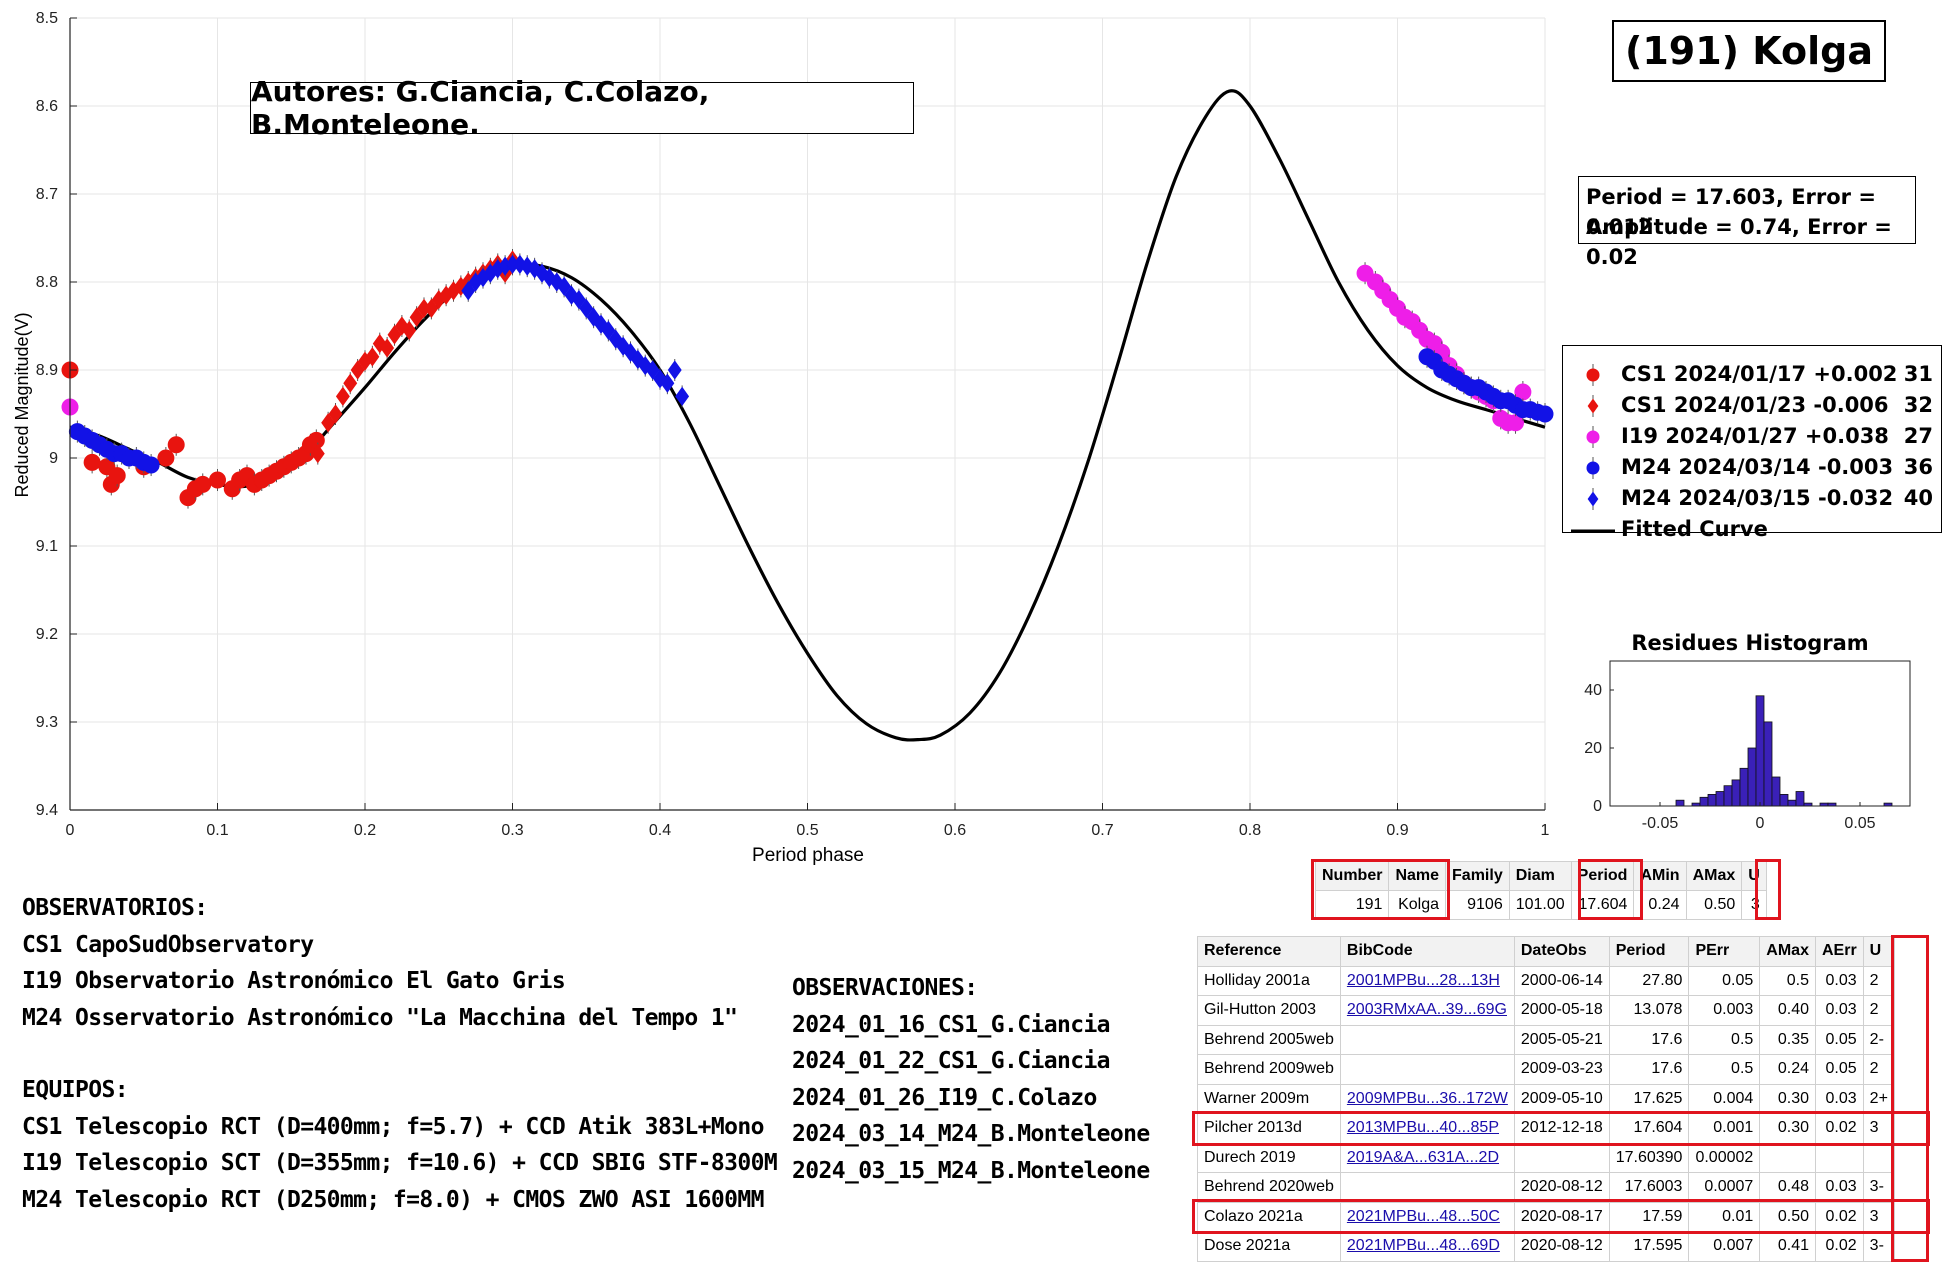 The width and height of the screenshot is (1948, 1270). Describe the element at coordinates (1878, 1157) in the screenshot. I see `ref-cell-u` at that location.